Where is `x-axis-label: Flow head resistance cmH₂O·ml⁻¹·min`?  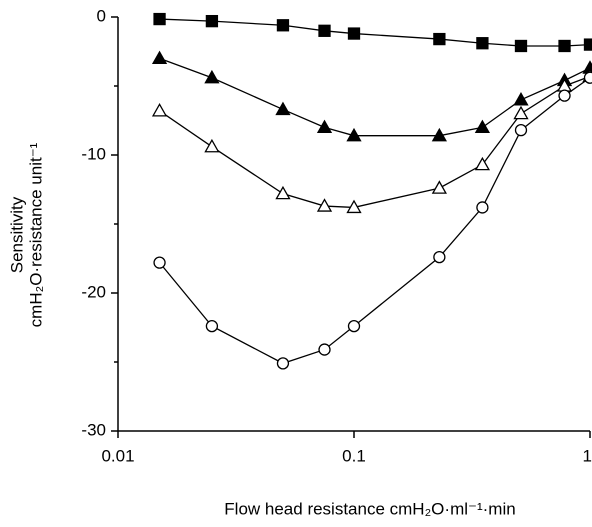
x-axis-label: Flow head resistance cmH₂O·ml⁻¹·min is located at coordinates (369, 508).